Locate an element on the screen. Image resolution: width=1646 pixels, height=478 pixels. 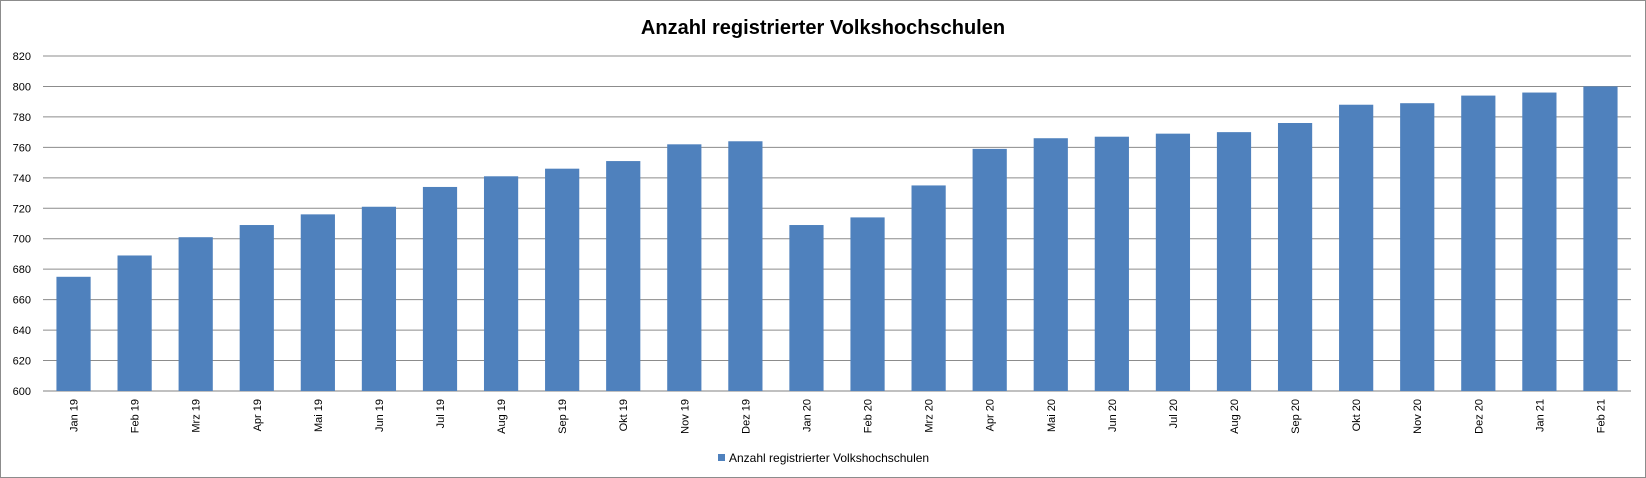
y-tick-label: 620 is located at coordinates (22, 362).